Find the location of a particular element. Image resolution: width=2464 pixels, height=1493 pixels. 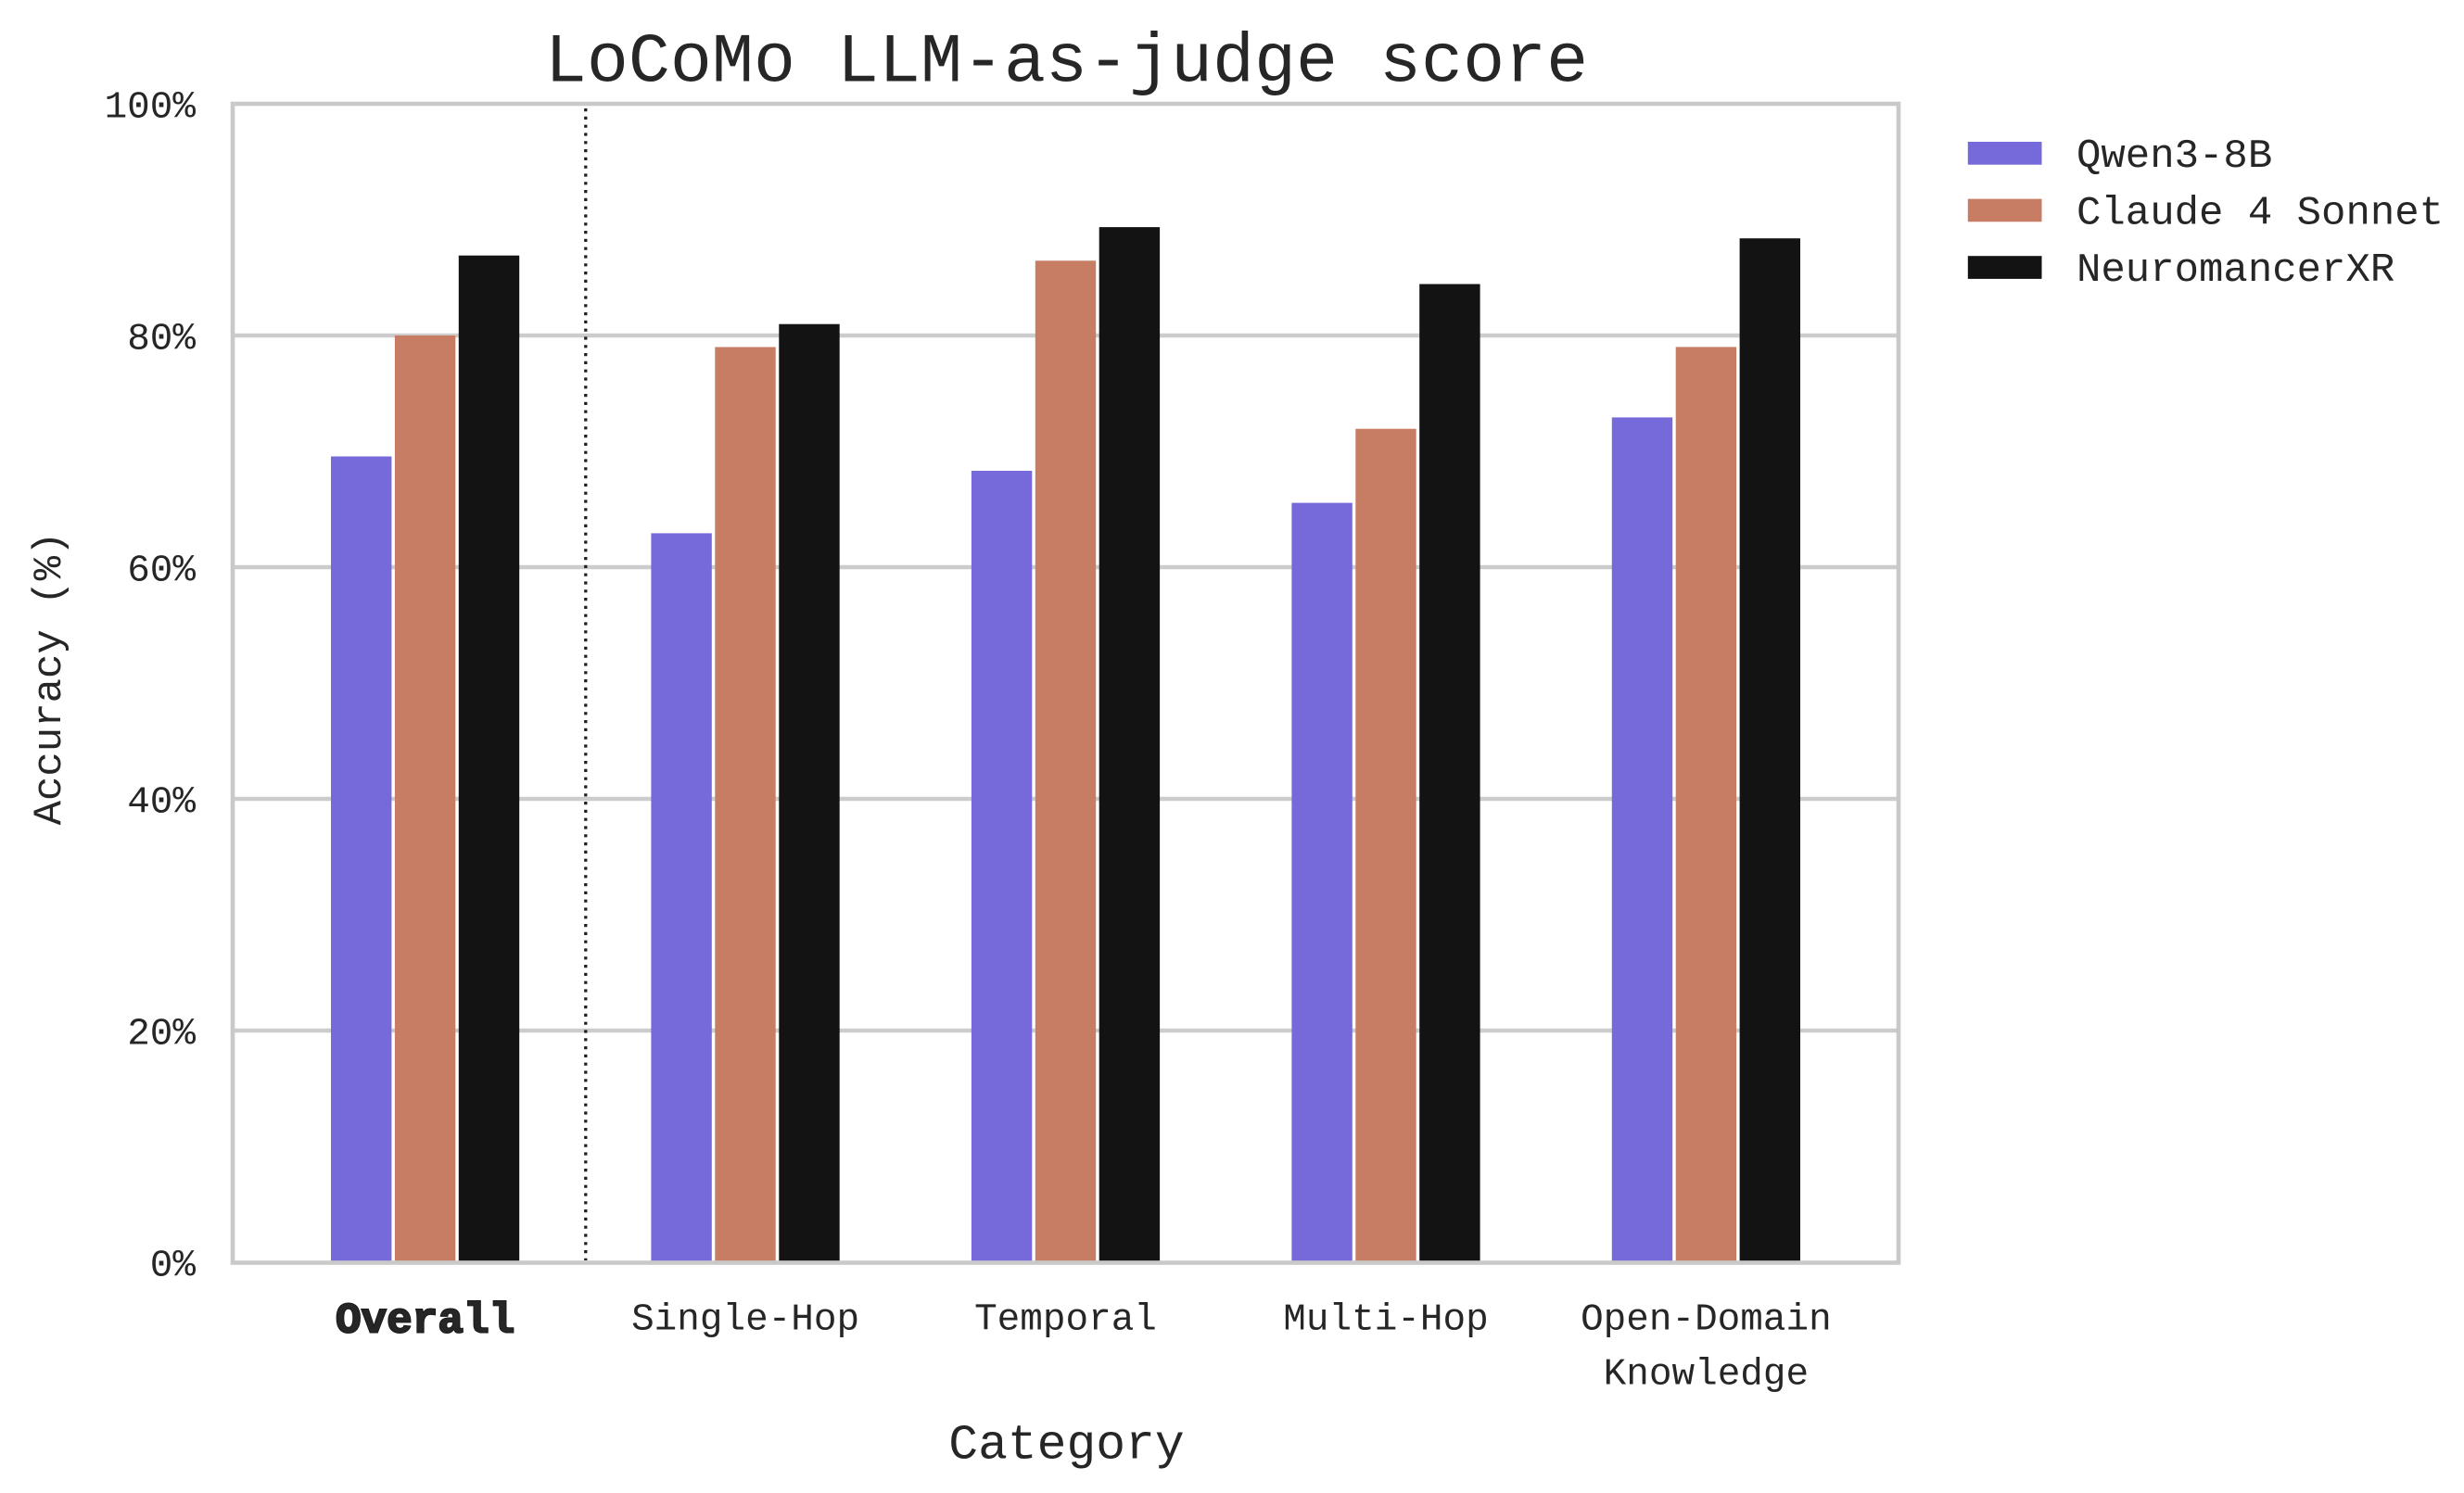

svg-text: Overall is located at coordinates (425, 1321).